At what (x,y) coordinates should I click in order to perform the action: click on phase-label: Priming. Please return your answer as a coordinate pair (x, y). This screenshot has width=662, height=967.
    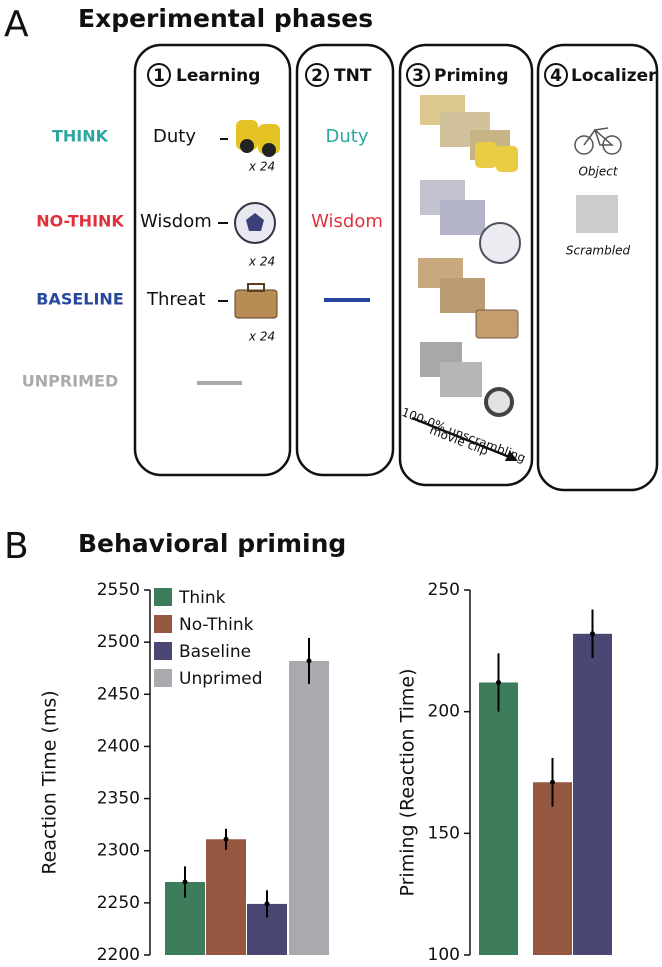
    Looking at the image, I should click on (471, 76).